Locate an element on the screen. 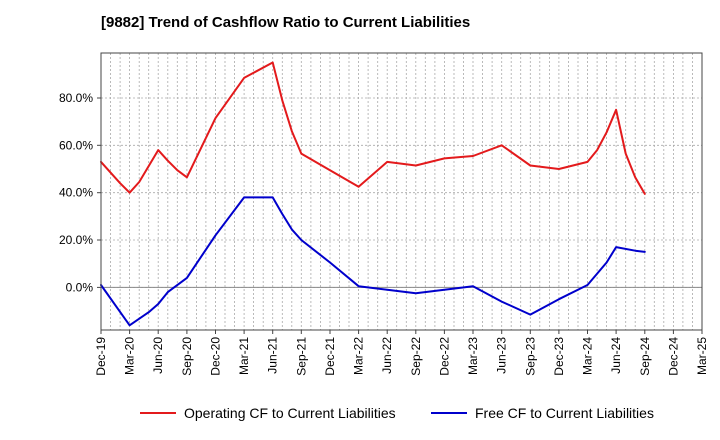 This screenshot has width=720, height=440. y-tick-label: 60.0% is located at coordinates (76, 145).